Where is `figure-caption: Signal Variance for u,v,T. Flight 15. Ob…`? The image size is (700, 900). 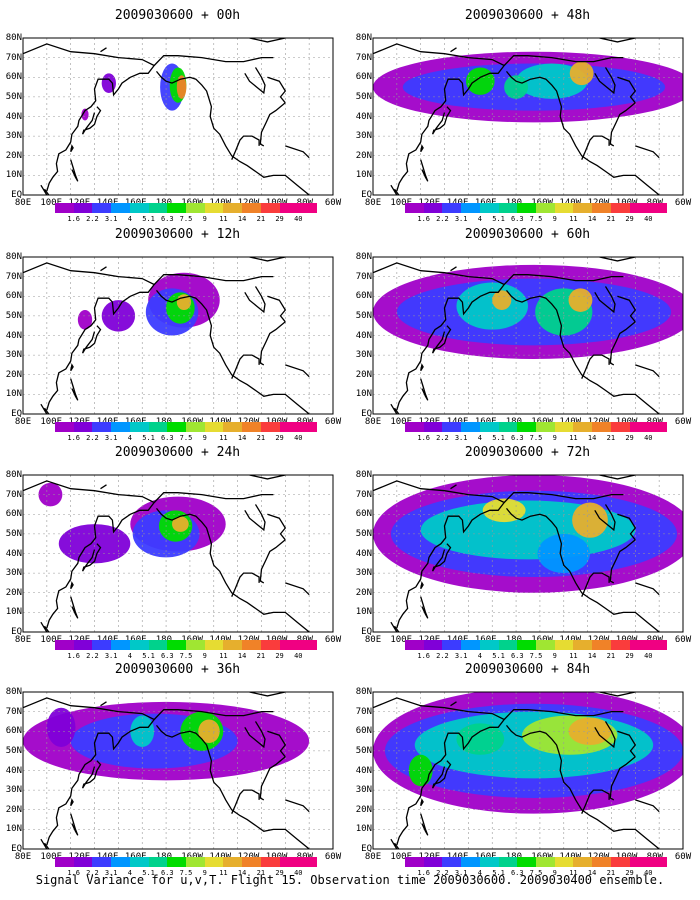
figure-caption: Signal Variance for u,v,T. Flight 15. Ob… is located at coordinates (350, 880).